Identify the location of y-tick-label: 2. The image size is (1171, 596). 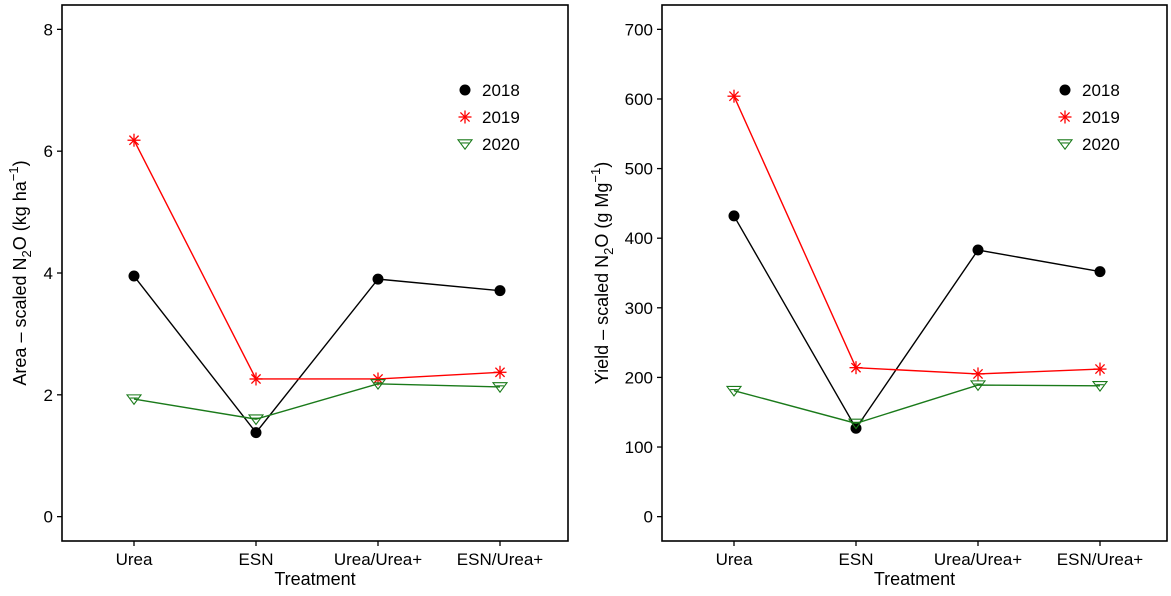
(48, 395).